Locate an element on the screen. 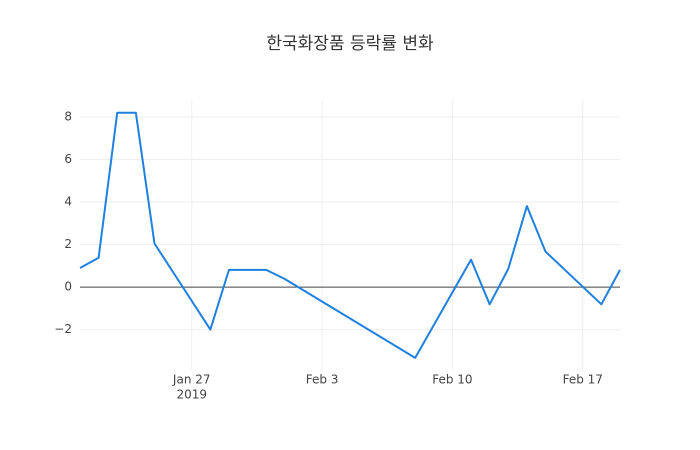 The image size is (700, 450). x-tick-label: Feb 10 is located at coordinates (452, 380).